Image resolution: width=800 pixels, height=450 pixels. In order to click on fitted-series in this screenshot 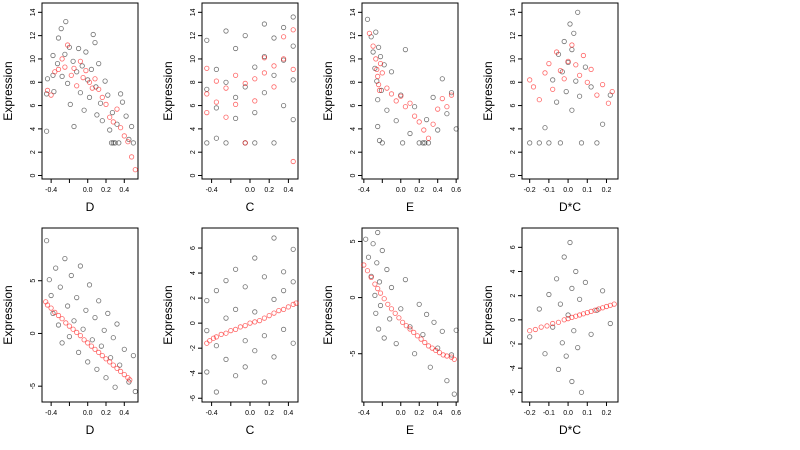, I will do `click(88, 341)`.